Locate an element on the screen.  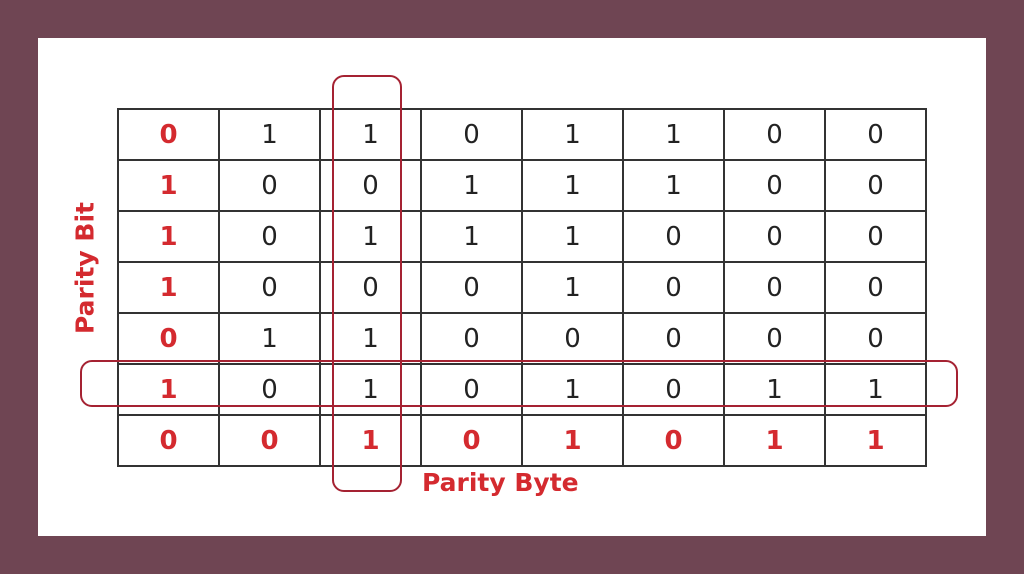
parity-byte-label: Parity Byte is located at coordinates (500, 482).